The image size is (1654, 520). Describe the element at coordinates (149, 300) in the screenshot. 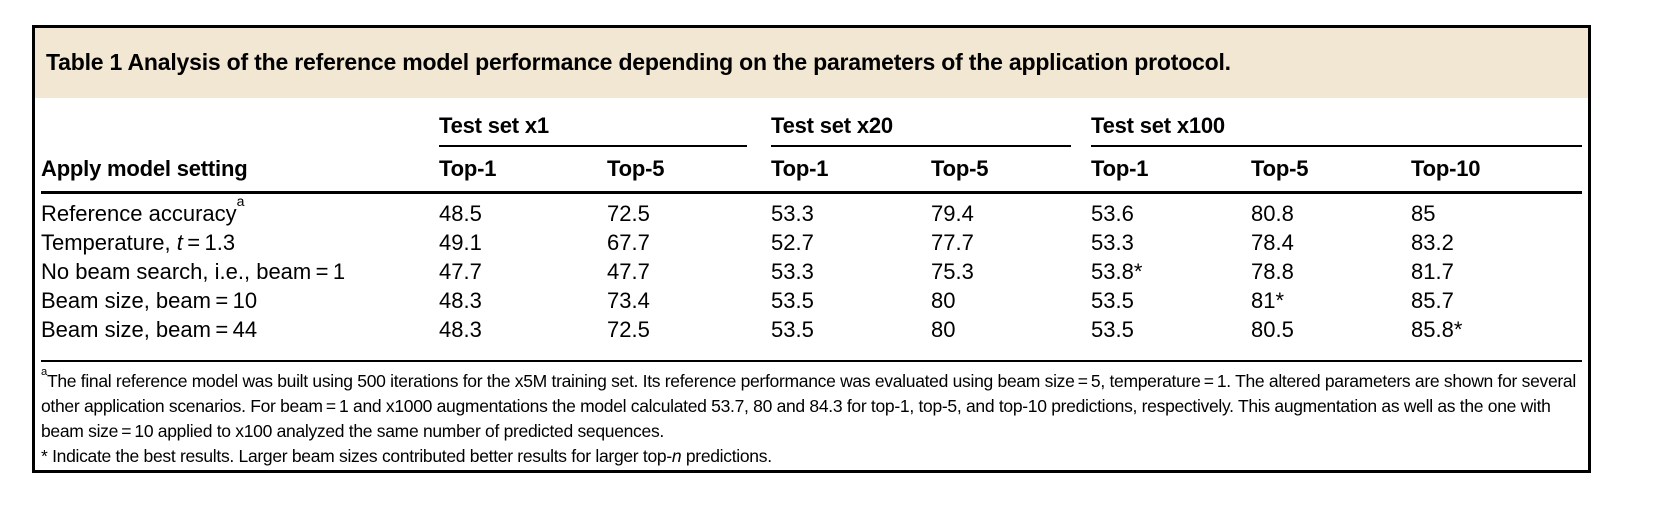

I see `row-label: Beam size, beam = 10` at that location.